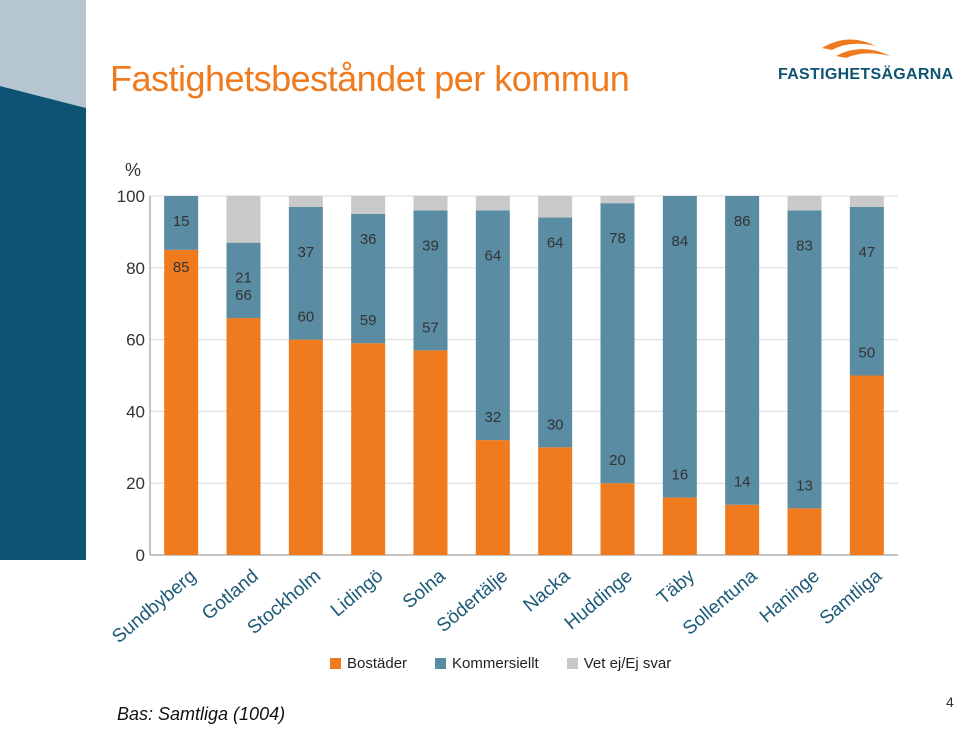  I want to click on value-label: 84, so click(679, 241).